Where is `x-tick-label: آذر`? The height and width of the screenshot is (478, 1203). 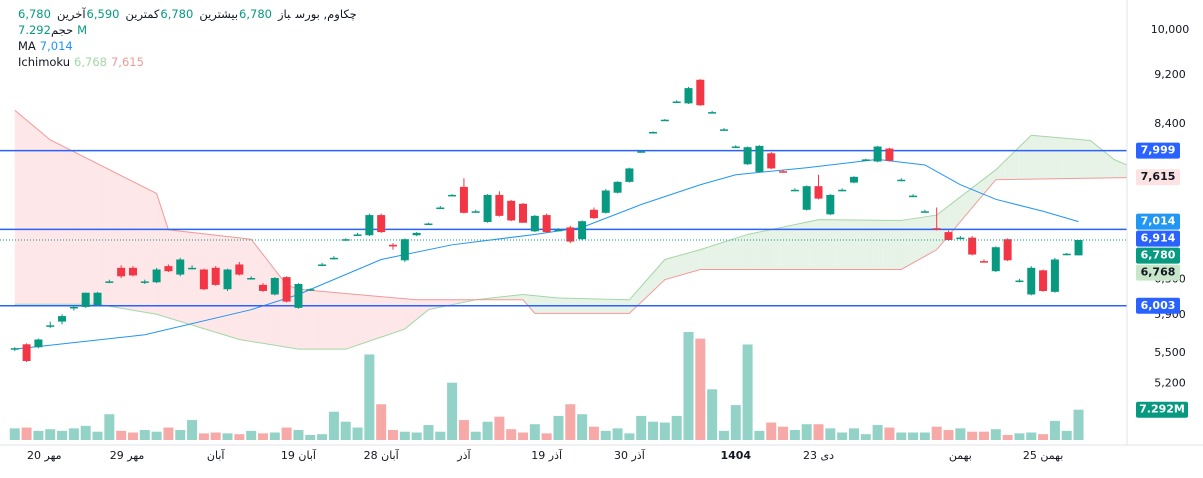
x-tick-label: آذر is located at coordinates (463, 455).